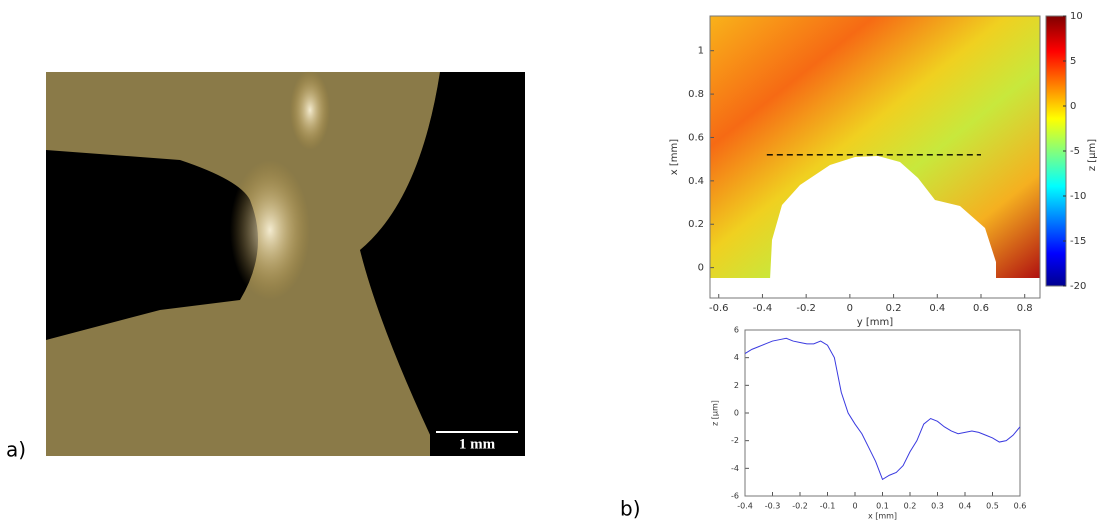 This screenshot has width=1102, height=527. I want to click on x-axis-label: y [mm], so click(875, 322).